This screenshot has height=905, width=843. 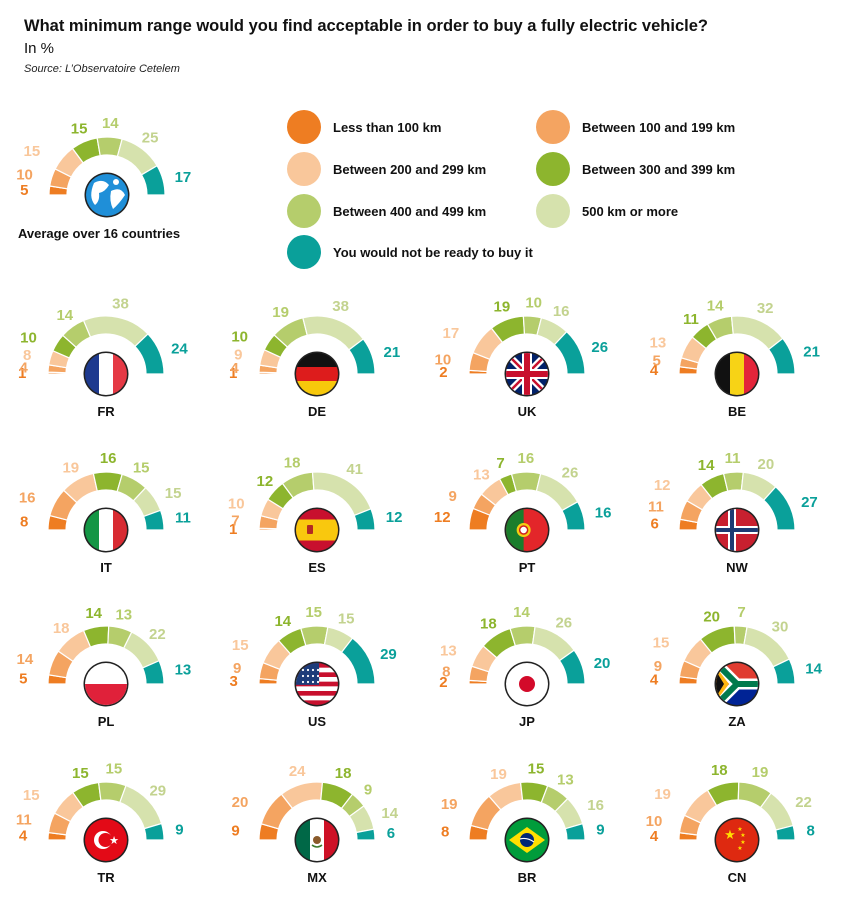 I want to click on gauge-us: 39 15 14 15 15 29 US, so click(x=313, y=666).